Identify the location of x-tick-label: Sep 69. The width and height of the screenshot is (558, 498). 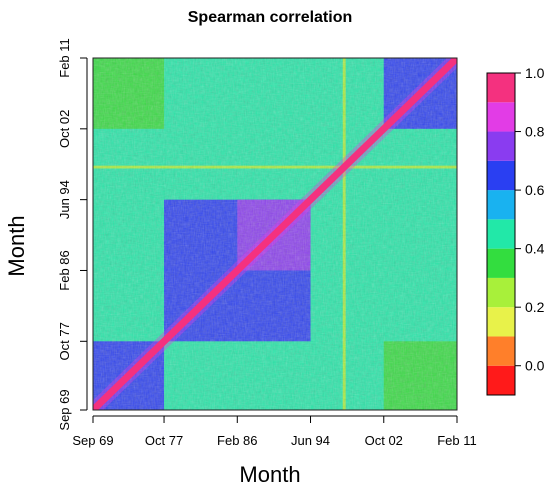
(92, 440).